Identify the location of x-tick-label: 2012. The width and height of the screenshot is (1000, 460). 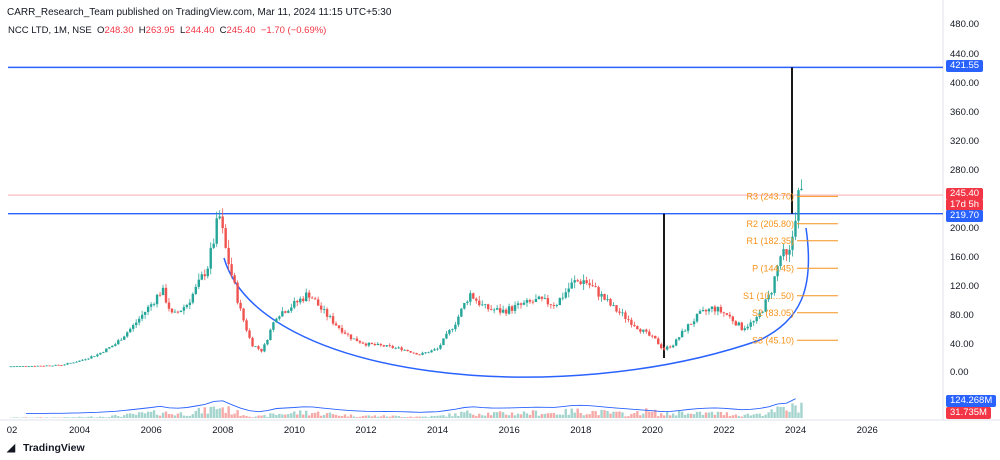
(365, 430).